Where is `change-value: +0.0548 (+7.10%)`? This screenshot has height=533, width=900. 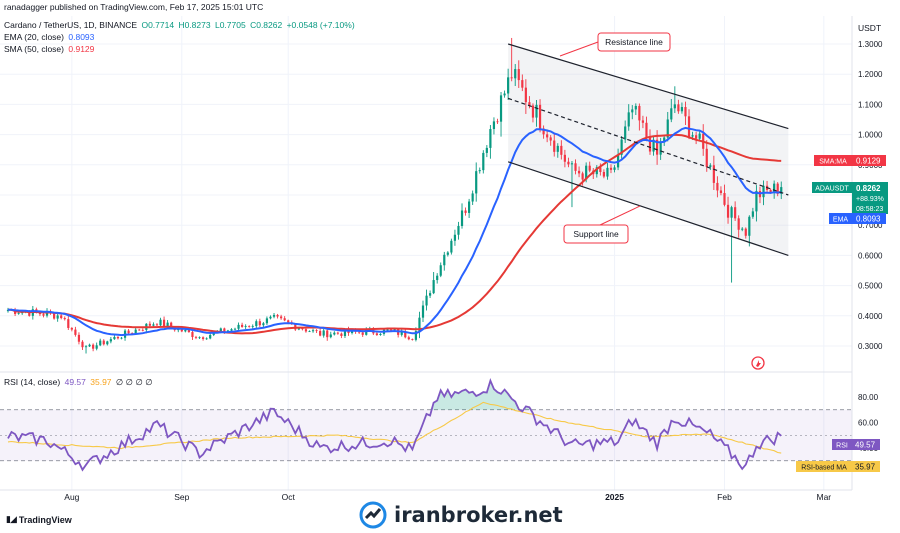 change-value: +0.0548 (+7.10%) is located at coordinates (320, 25).